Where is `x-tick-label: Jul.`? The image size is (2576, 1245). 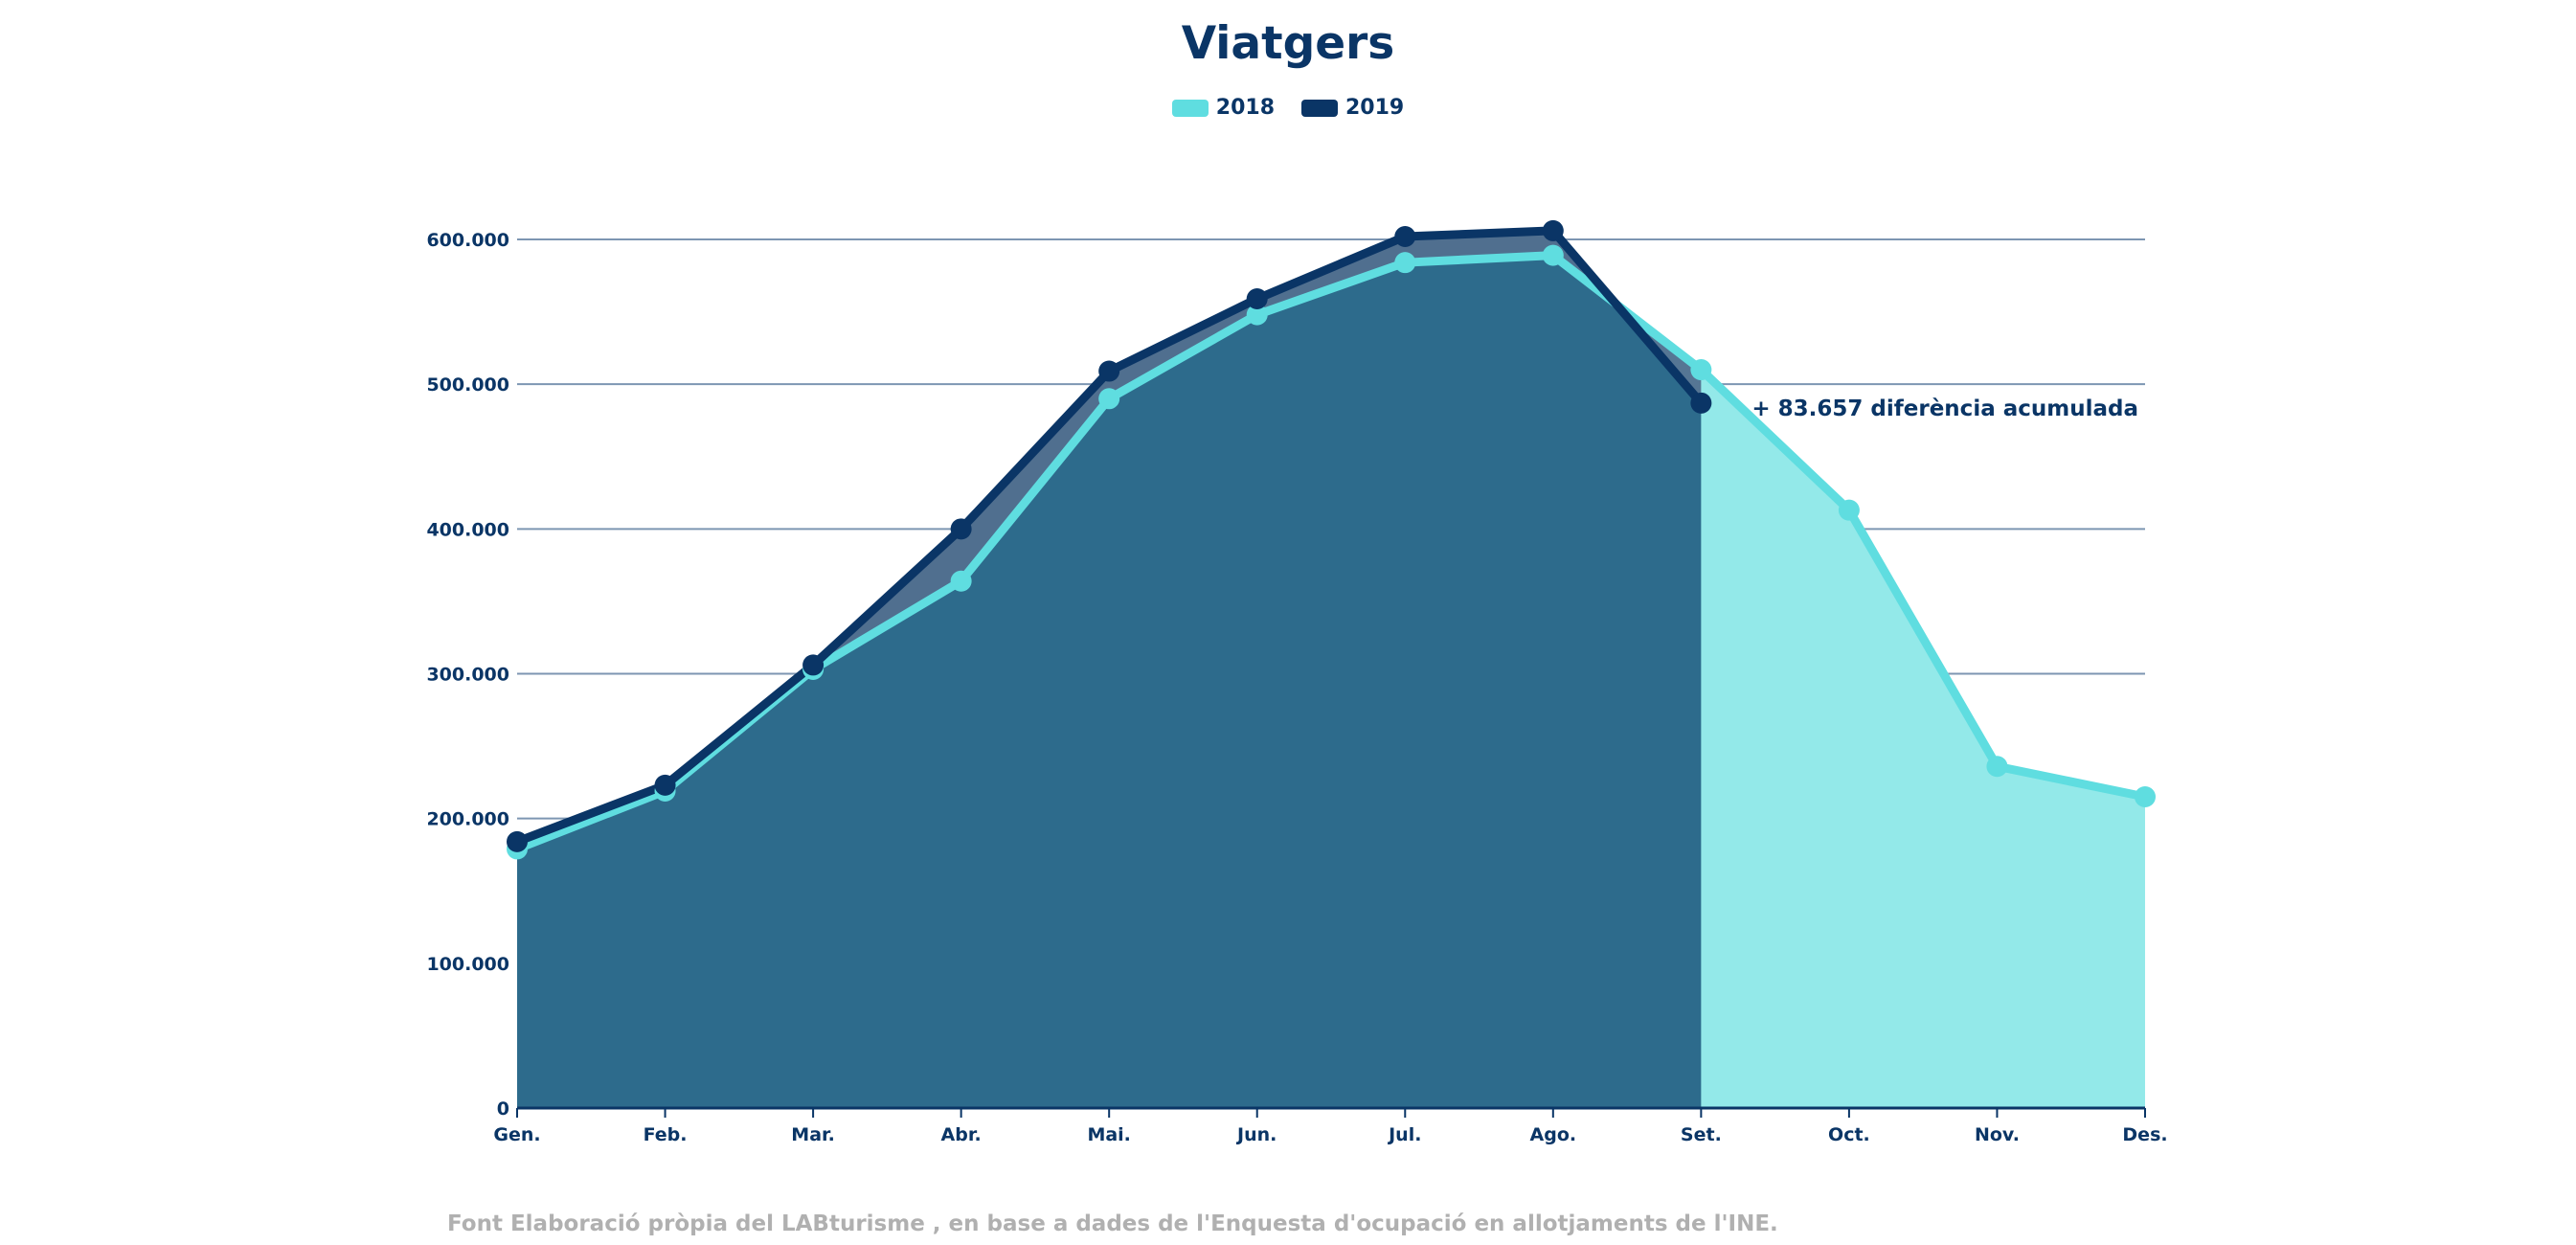
x-tick-label: Jul. is located at coordinates (1404, 1134).